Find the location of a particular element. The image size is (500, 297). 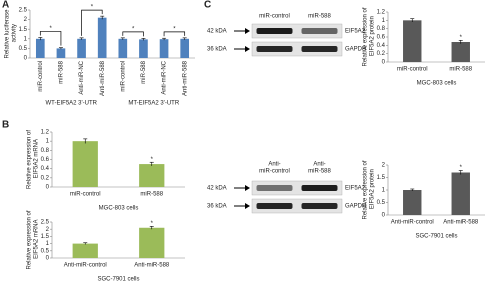

panel-letter: C is located at coordinates (207, 5).